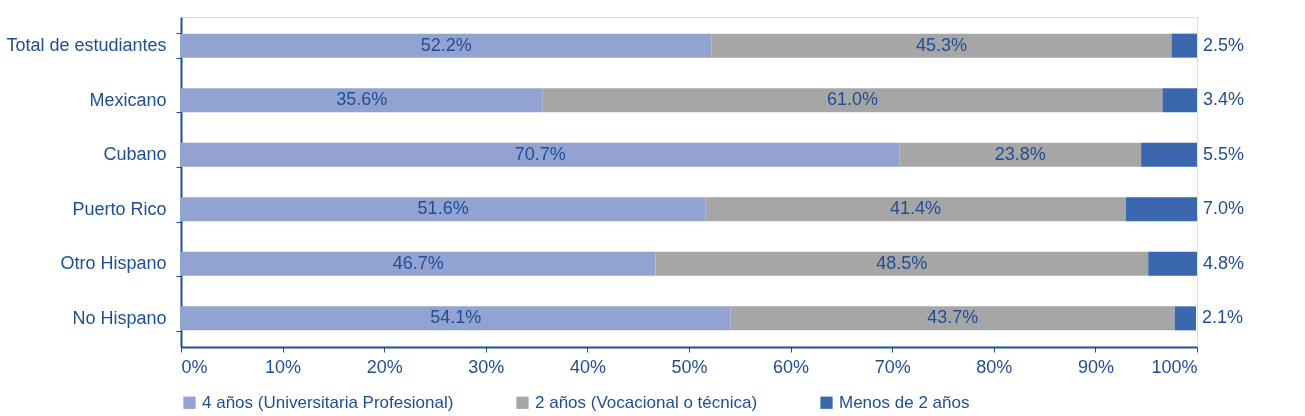  I want to click on y-tick-label: Puerto Rico, so click(119, 208).